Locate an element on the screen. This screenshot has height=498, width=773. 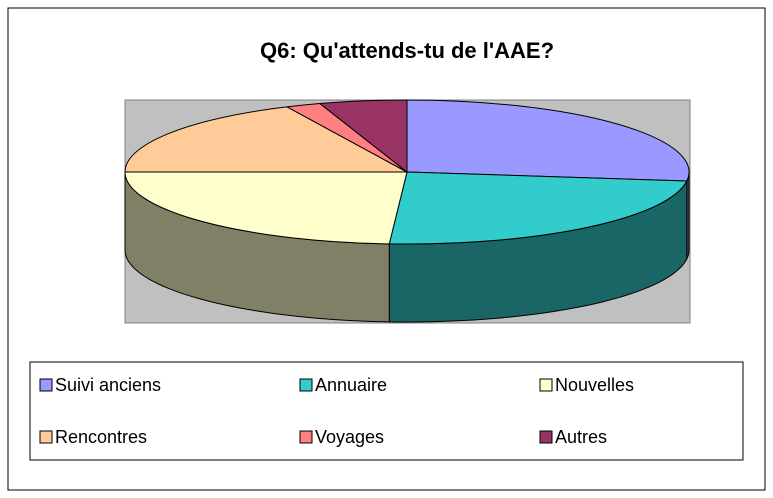
legend-label: Annuaire is located at coordinates (351, 385).